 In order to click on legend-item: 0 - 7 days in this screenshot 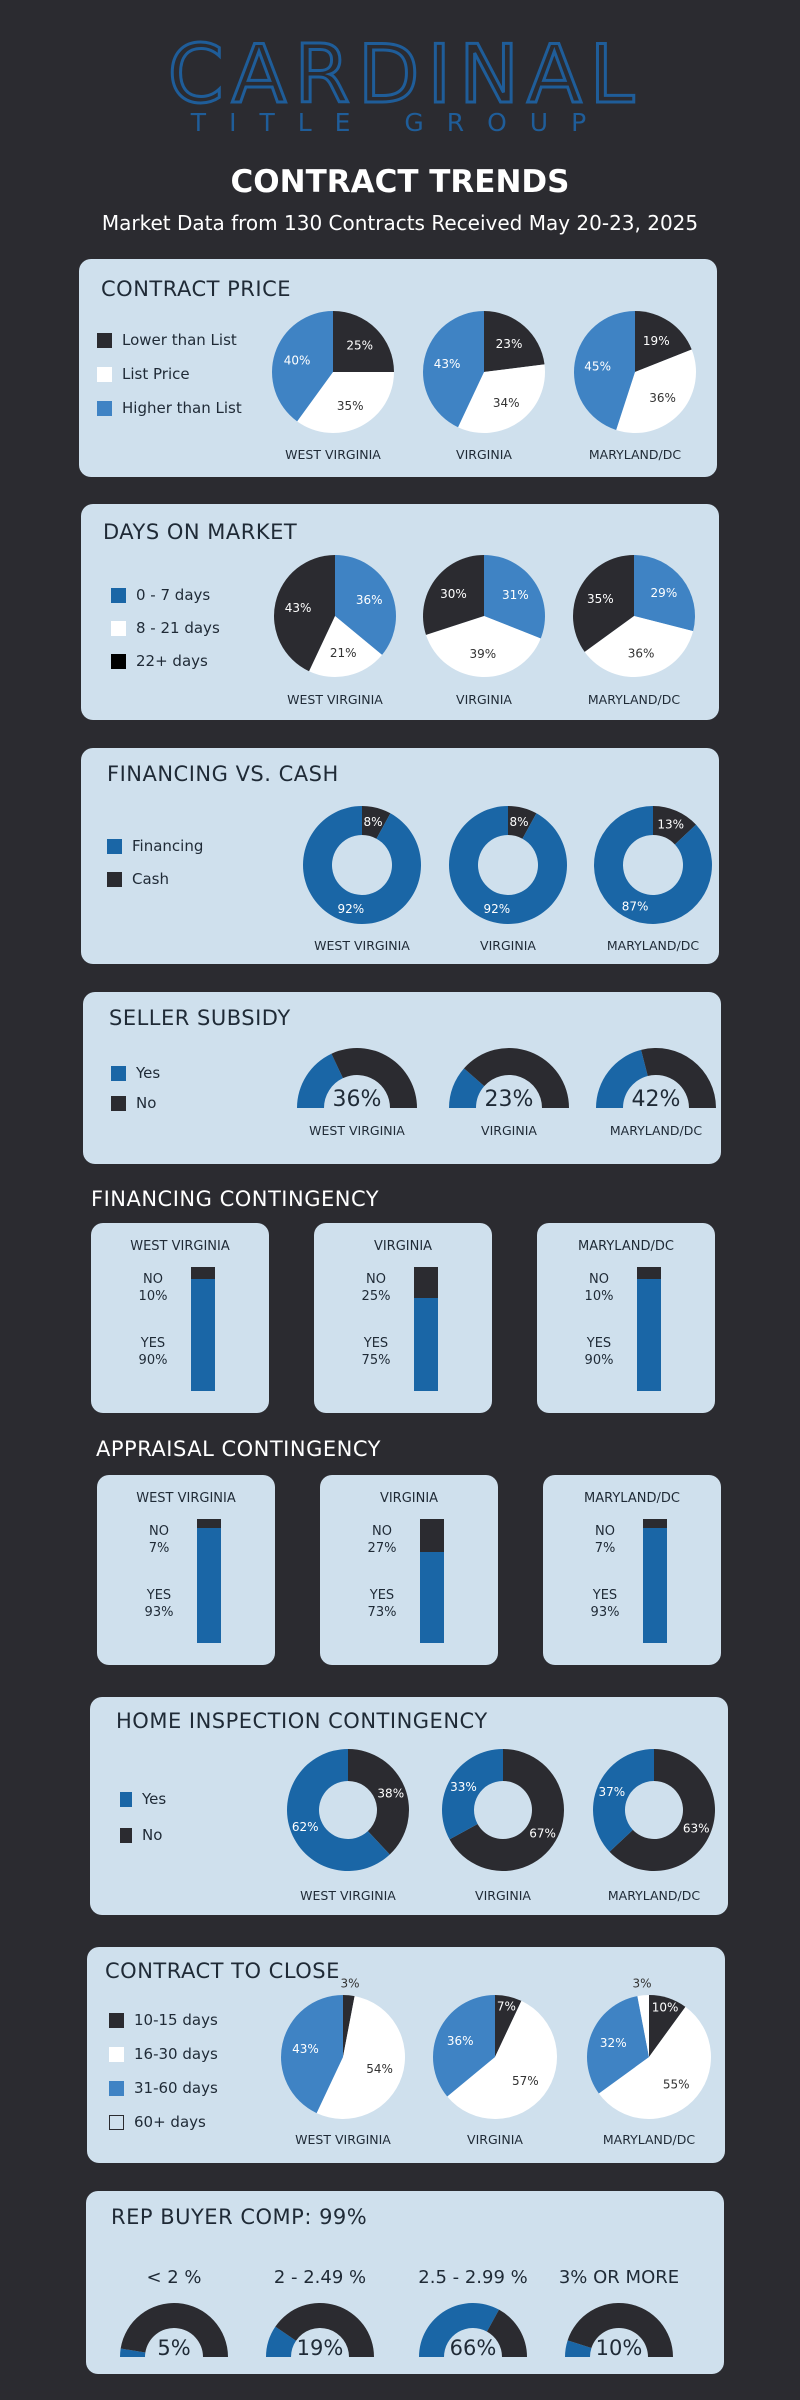, I will do `click(160, 595)`.